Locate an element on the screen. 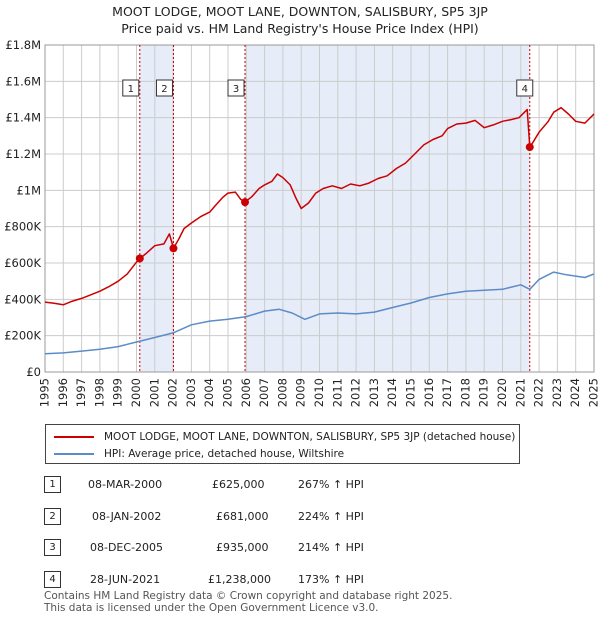 This screenshot has height=620, width=600. sale-hpi-change: 173% ↑ HPI is located at coordinates (331, 579).